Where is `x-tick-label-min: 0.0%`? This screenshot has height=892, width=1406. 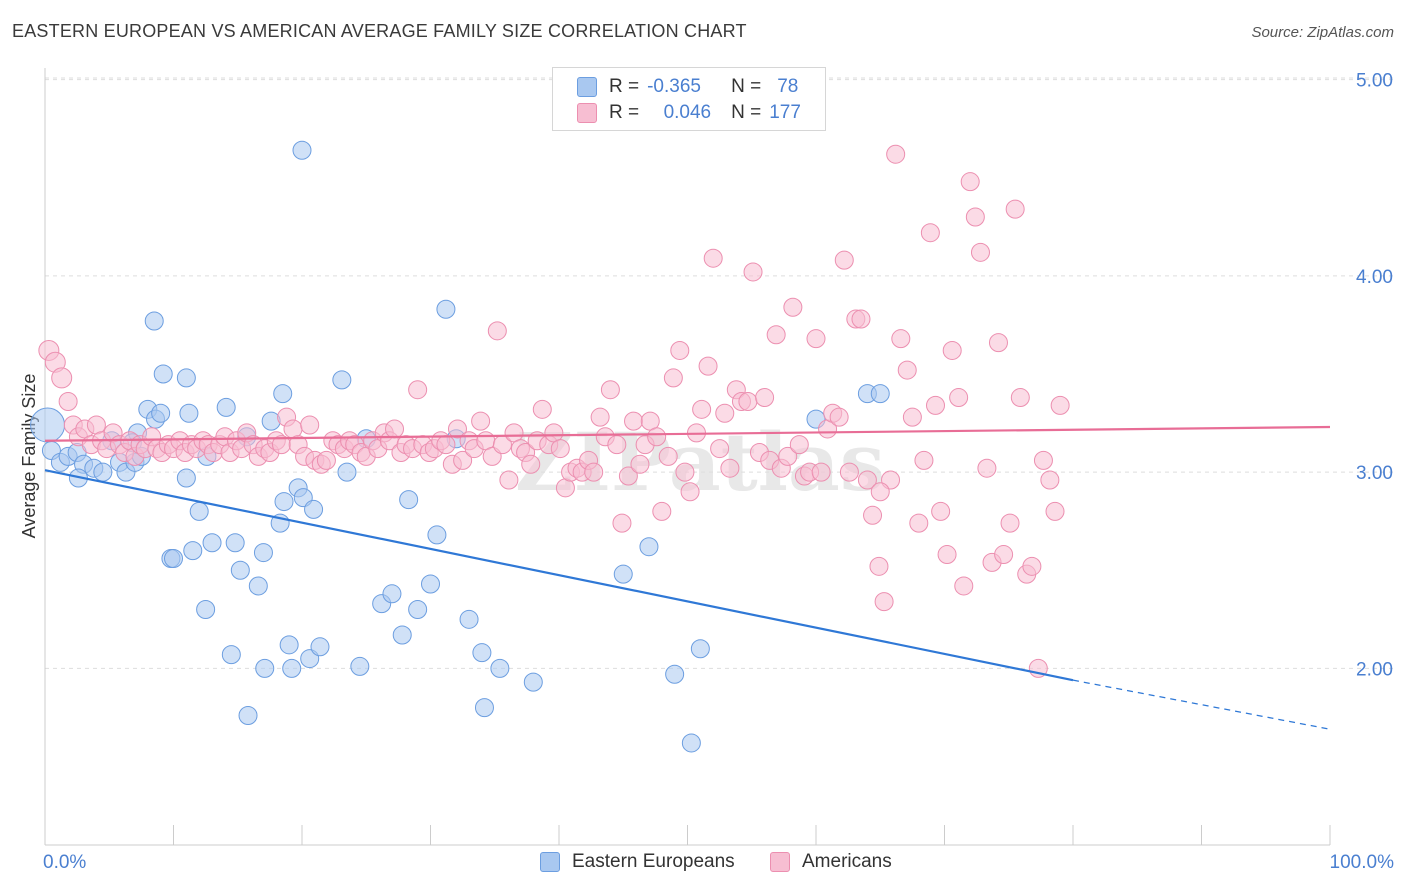
x-tick-label-min: 0.0% is located at coordinates (65, 862).